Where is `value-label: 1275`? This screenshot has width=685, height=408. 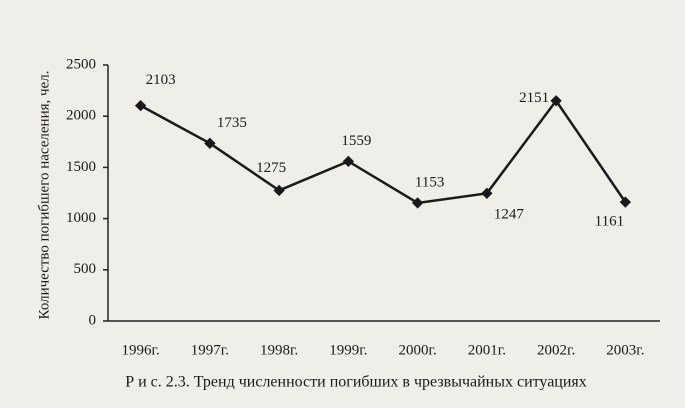 value-label: 1275 is located at coordinates (271, 168).